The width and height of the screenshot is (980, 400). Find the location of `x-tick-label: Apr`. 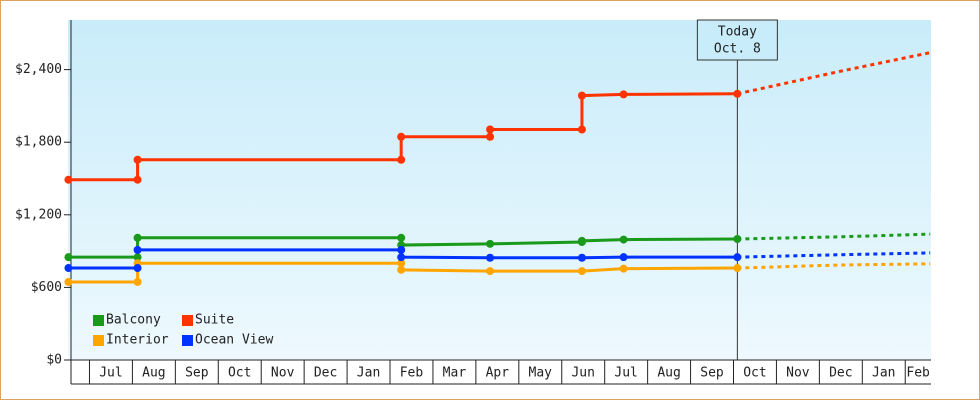

x-tick-label: Apr is located at coordinates (498, 373).